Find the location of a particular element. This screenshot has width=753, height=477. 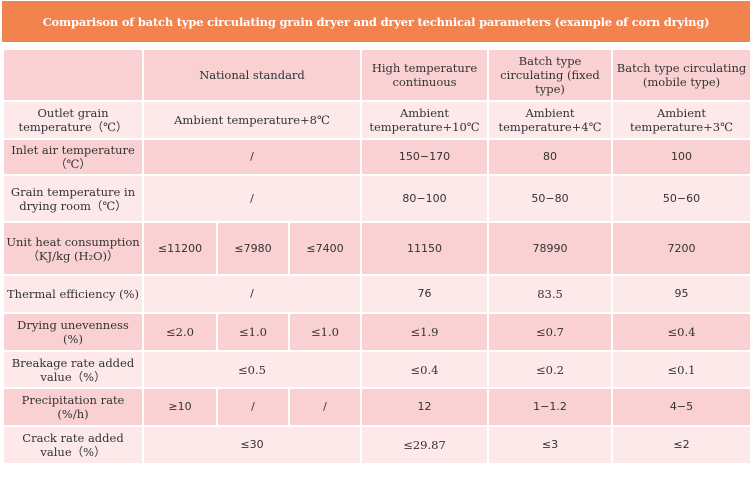

fixed-value: 78990 is located at coordinates (550, 248).